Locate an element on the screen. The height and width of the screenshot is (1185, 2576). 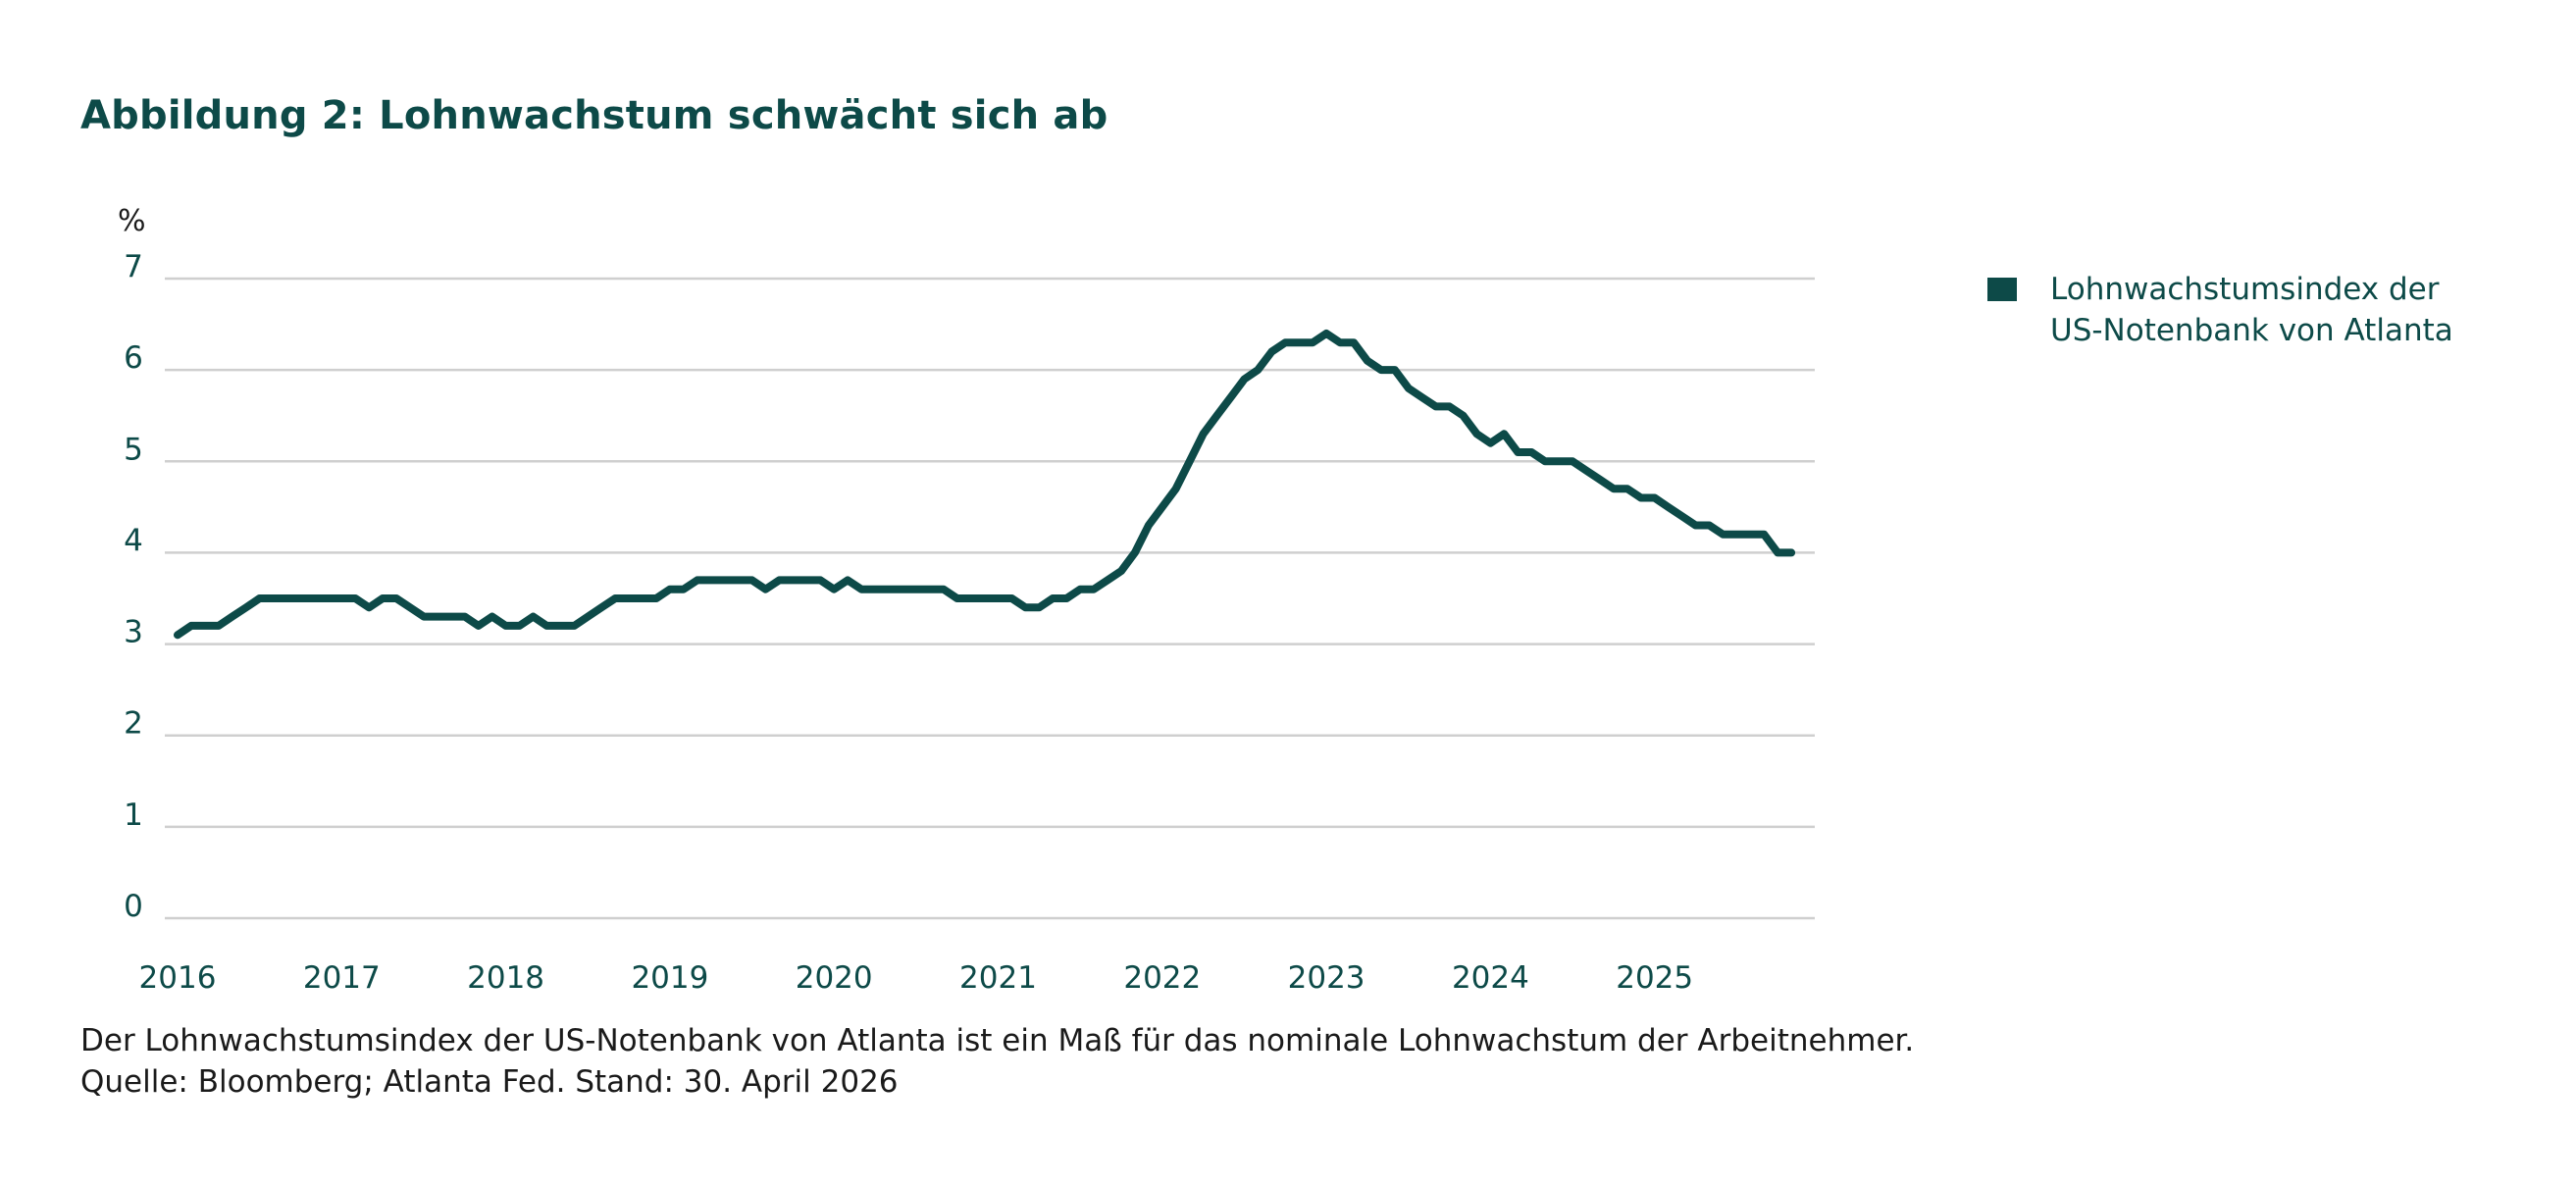
y-axis-unit-label: % is located at coordinates (132, 221).